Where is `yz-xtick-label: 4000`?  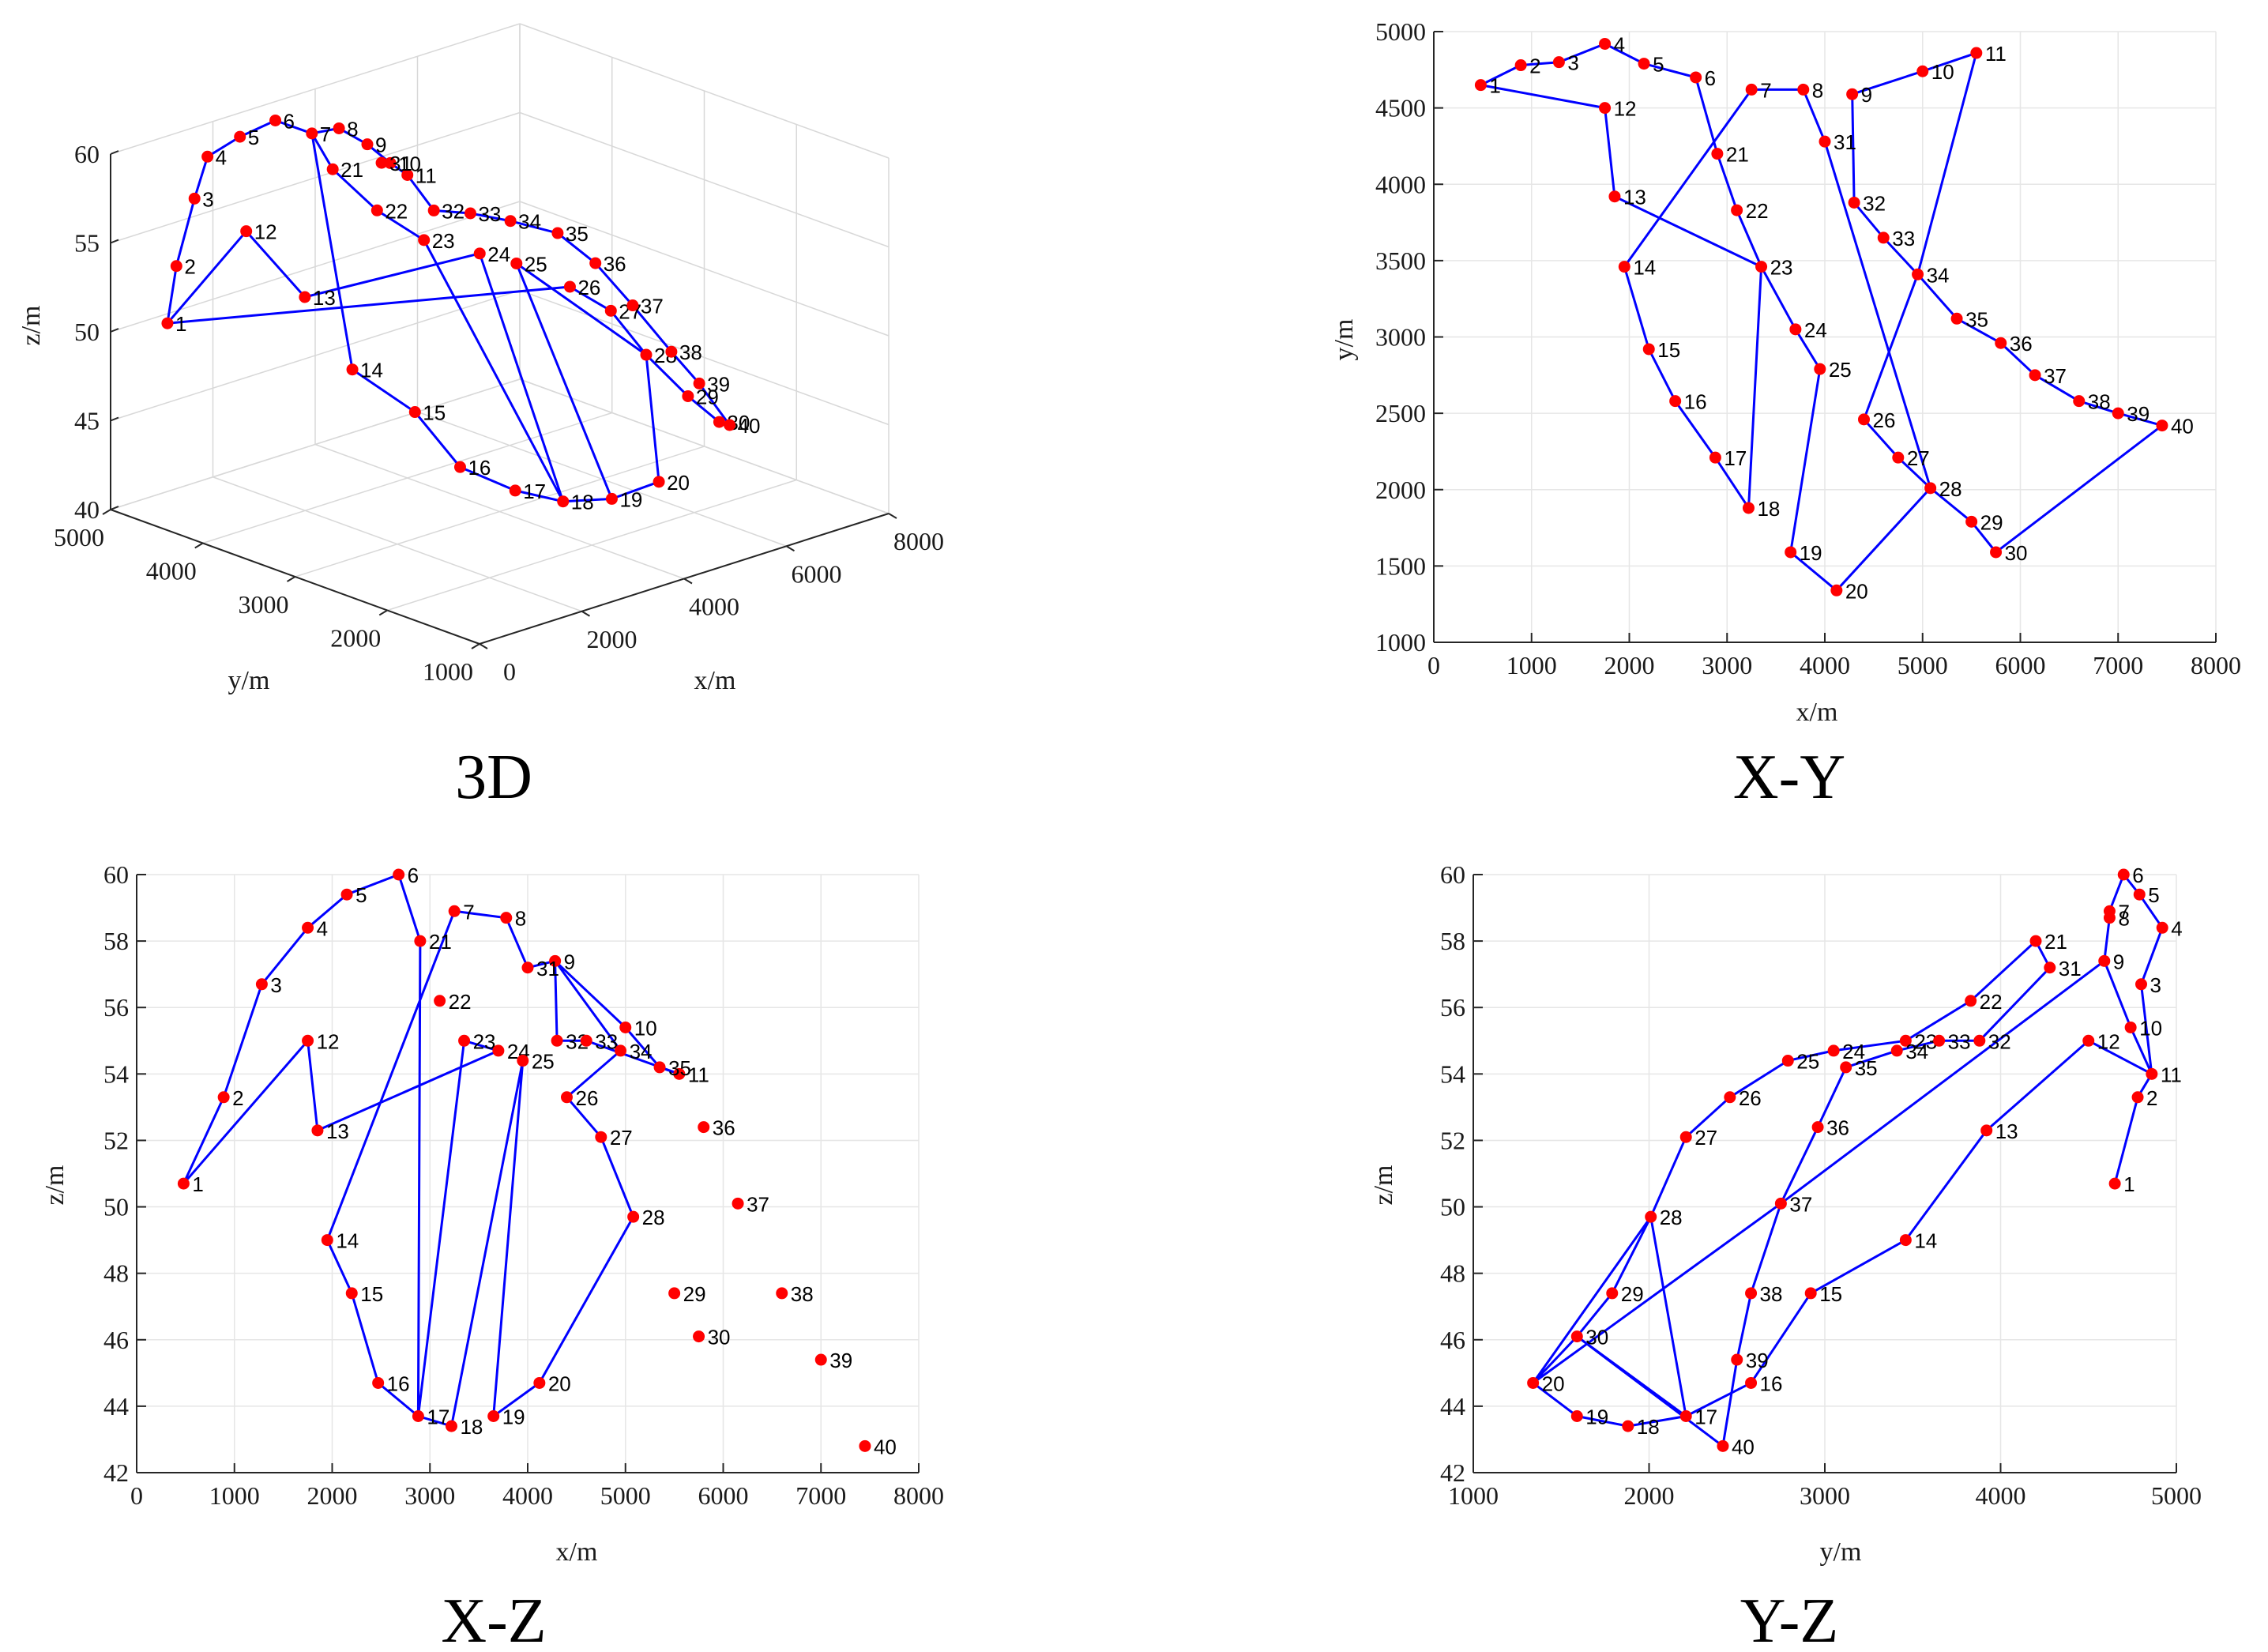
yz-xtick-label: 4000 is located at coordinates (2001, 1495).